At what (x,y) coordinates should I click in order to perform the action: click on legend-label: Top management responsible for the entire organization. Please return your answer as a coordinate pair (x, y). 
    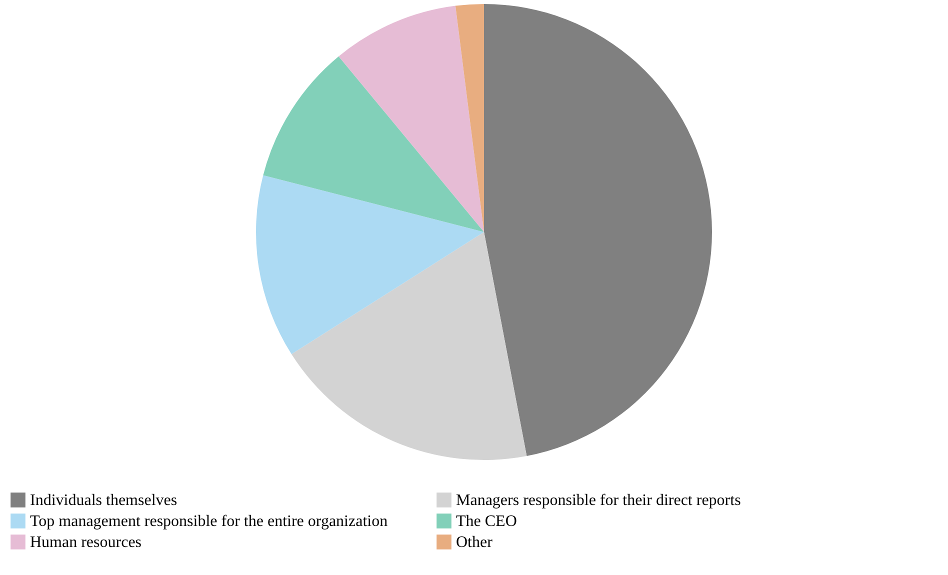
    Looking at the image, I should click on (209, 521).